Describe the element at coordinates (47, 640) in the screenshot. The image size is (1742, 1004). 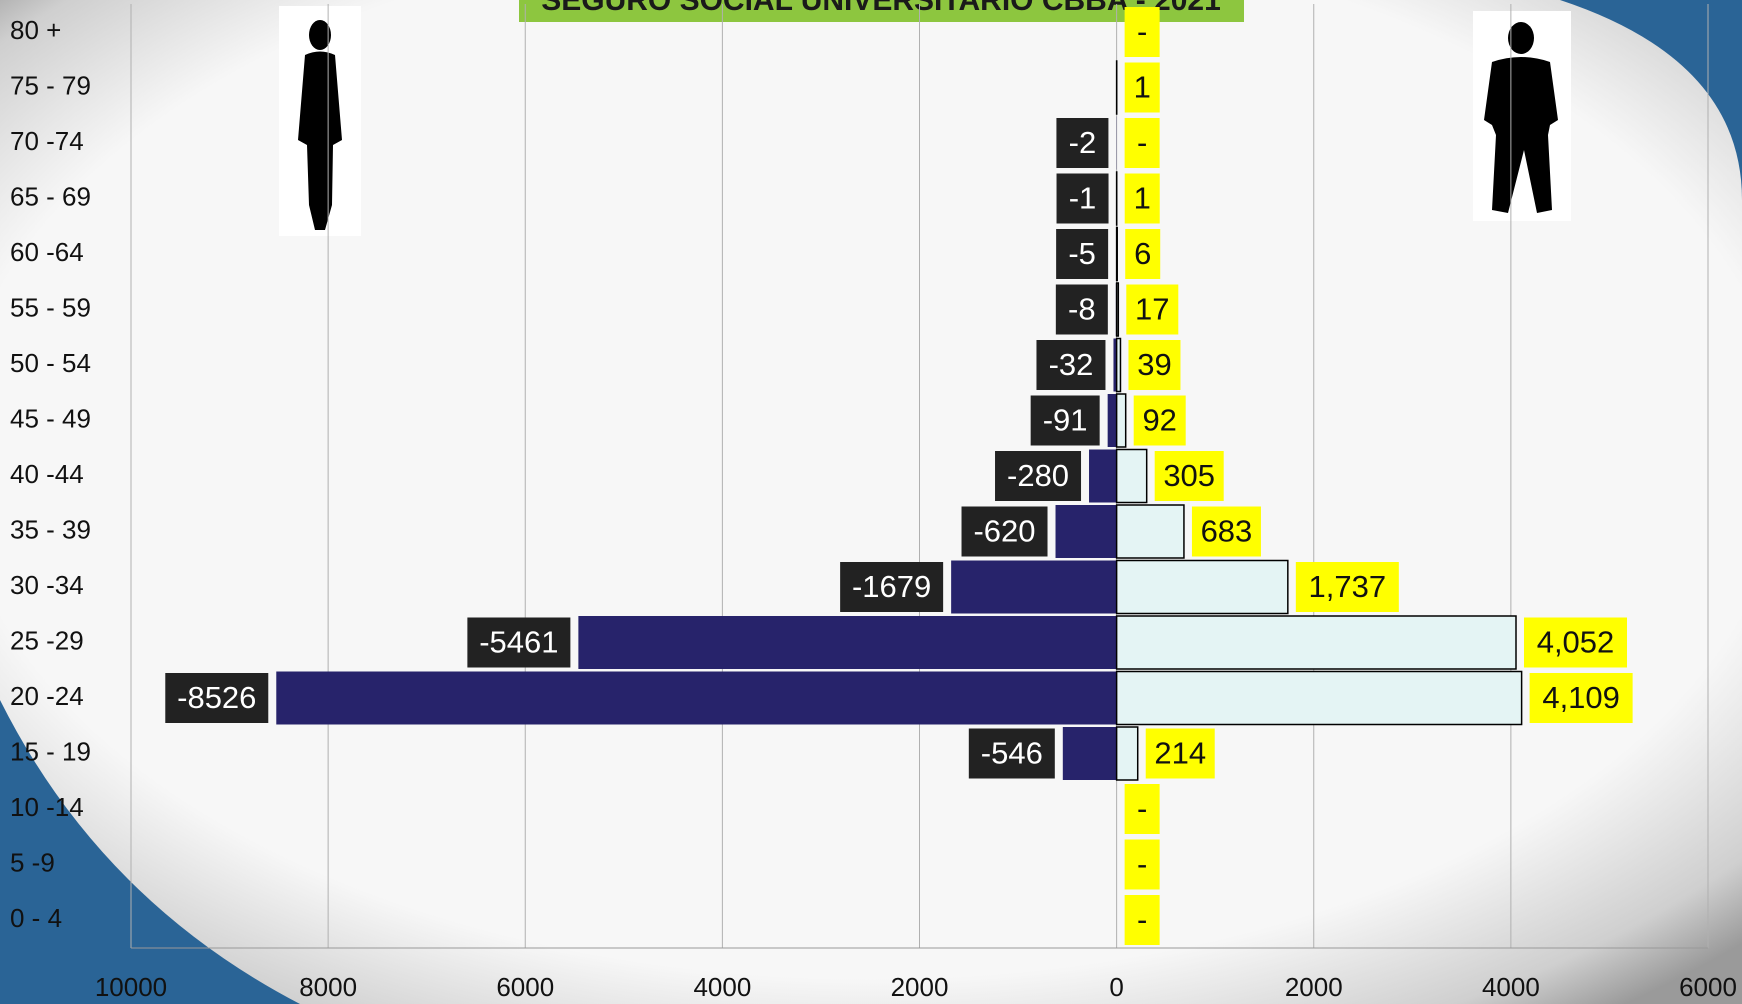
I see `y-tick-label: 25 -29` at that location.